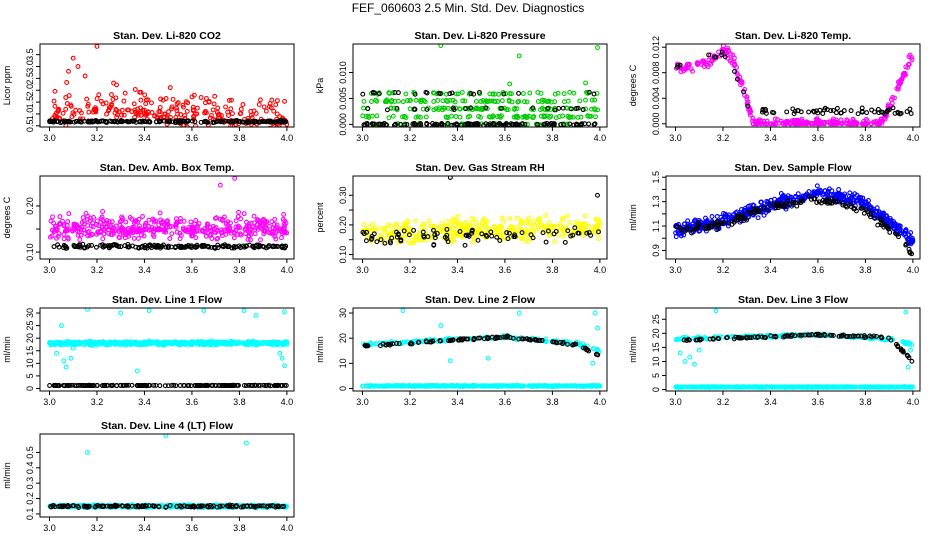 The image size is (936, 540). What do you see at coordinates (343, 98) in the screenshot?
I see `y-tick-label: 0.005` at bounding box center [343, 98].